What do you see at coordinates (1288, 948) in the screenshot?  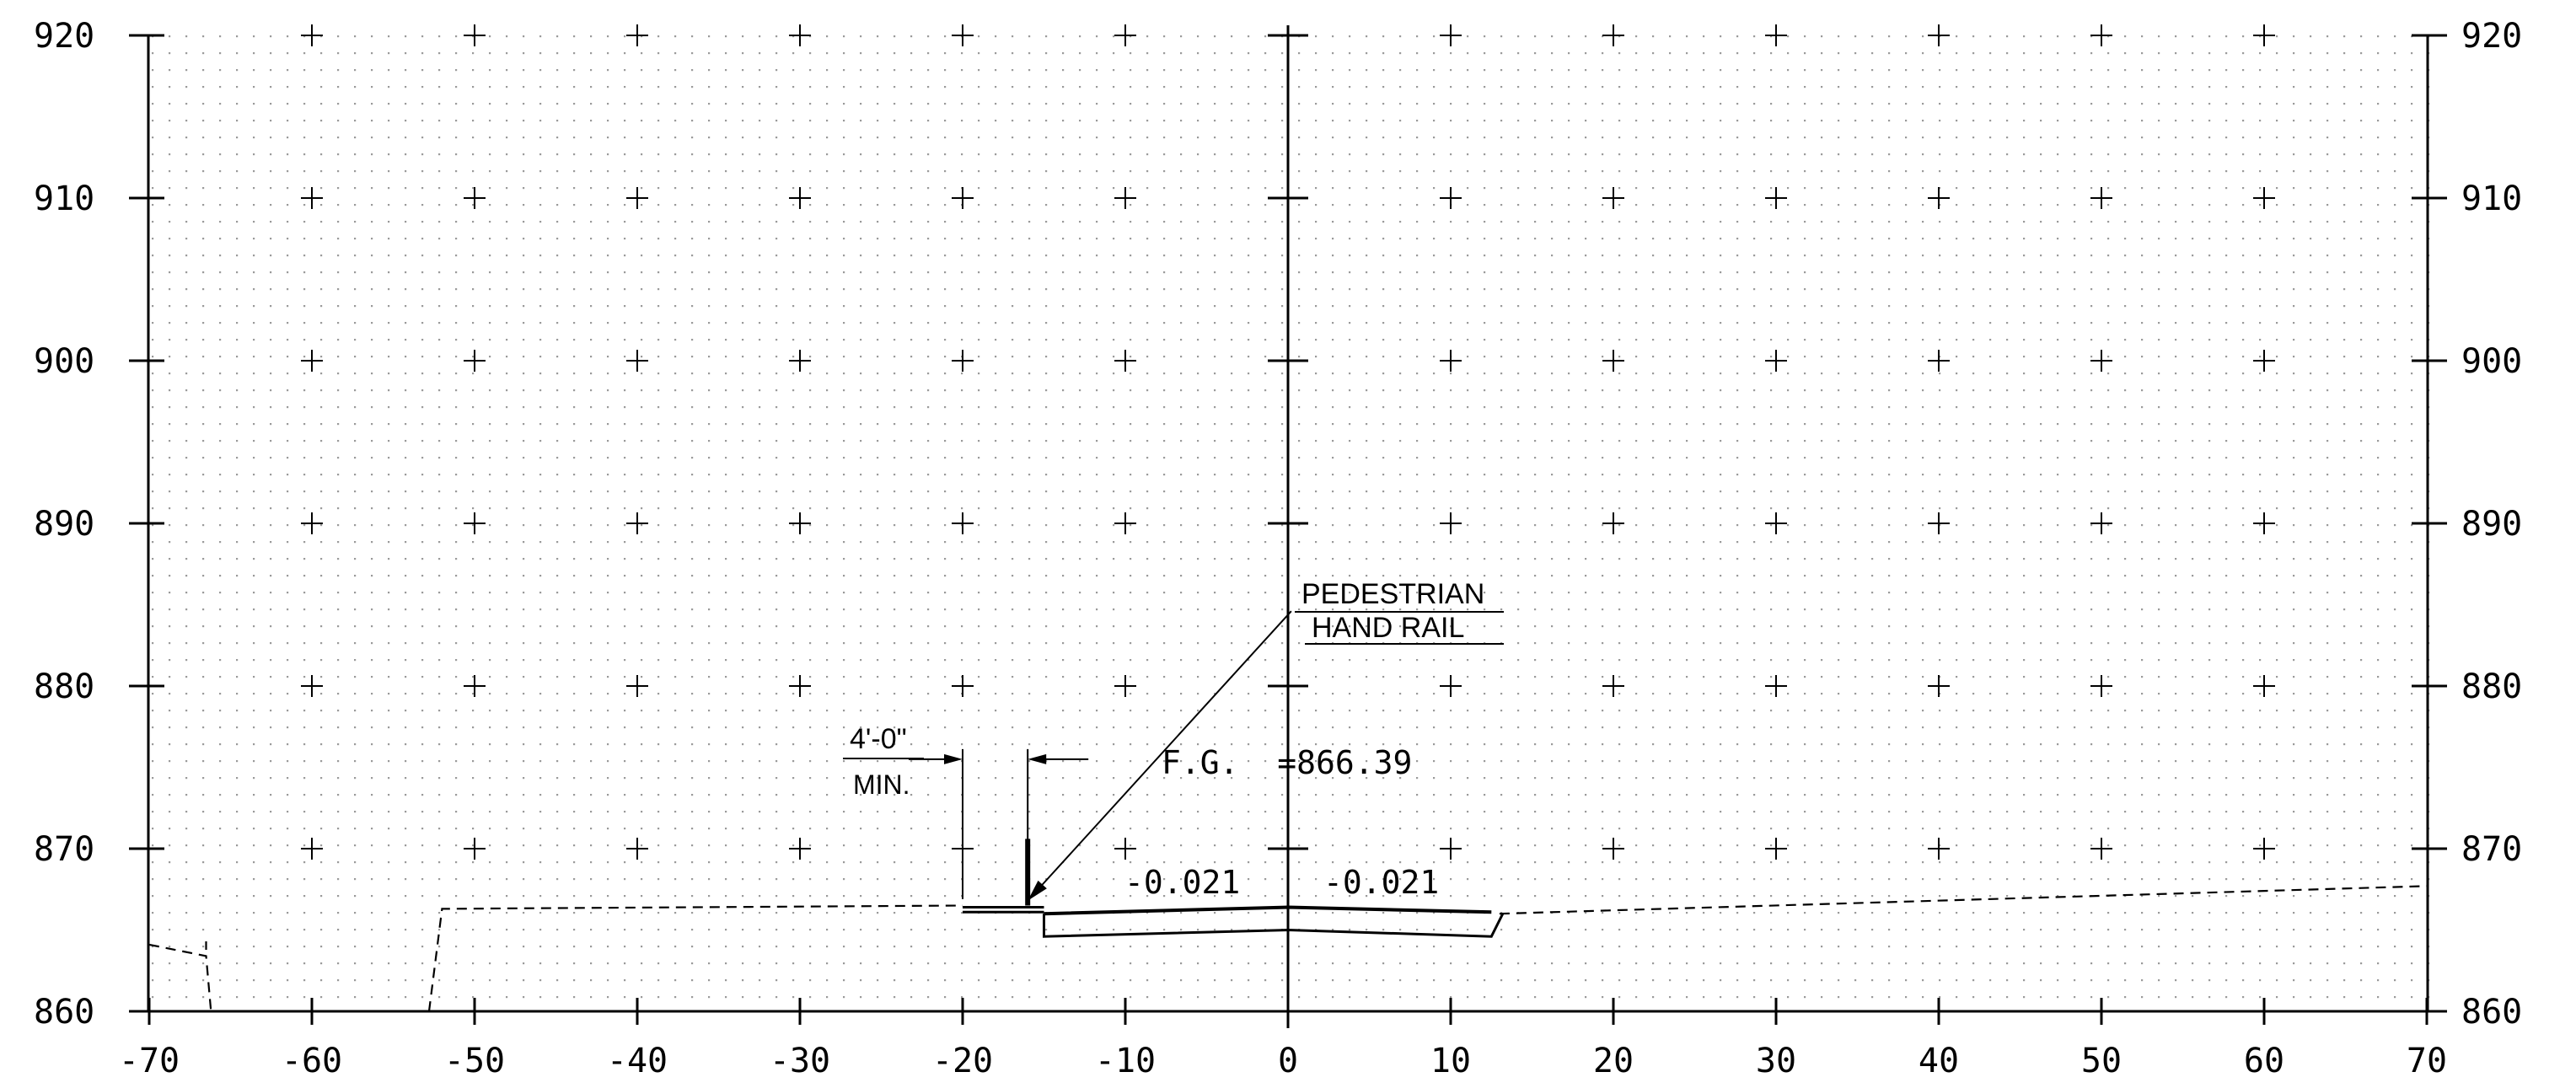 I see `ground-lines` at bounding box center [1288, 948].